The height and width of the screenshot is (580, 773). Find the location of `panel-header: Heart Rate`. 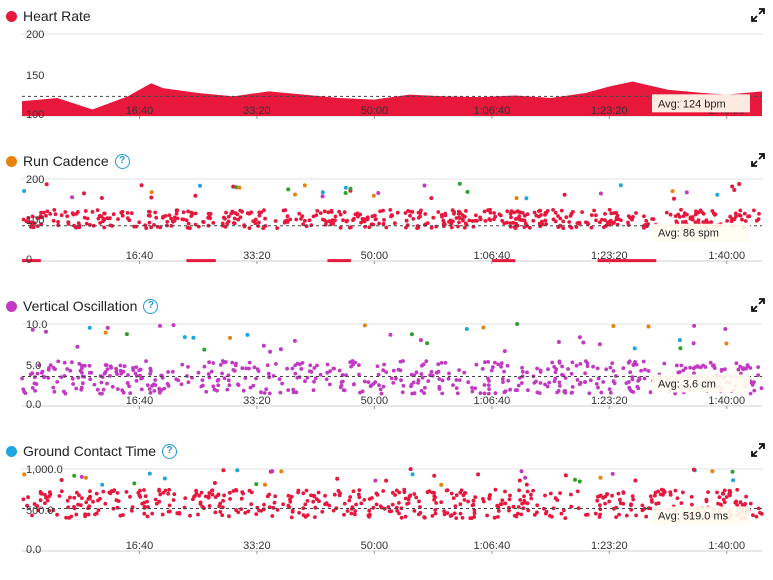

panel-header: Heart Rate is located at coordinates (48, 16).